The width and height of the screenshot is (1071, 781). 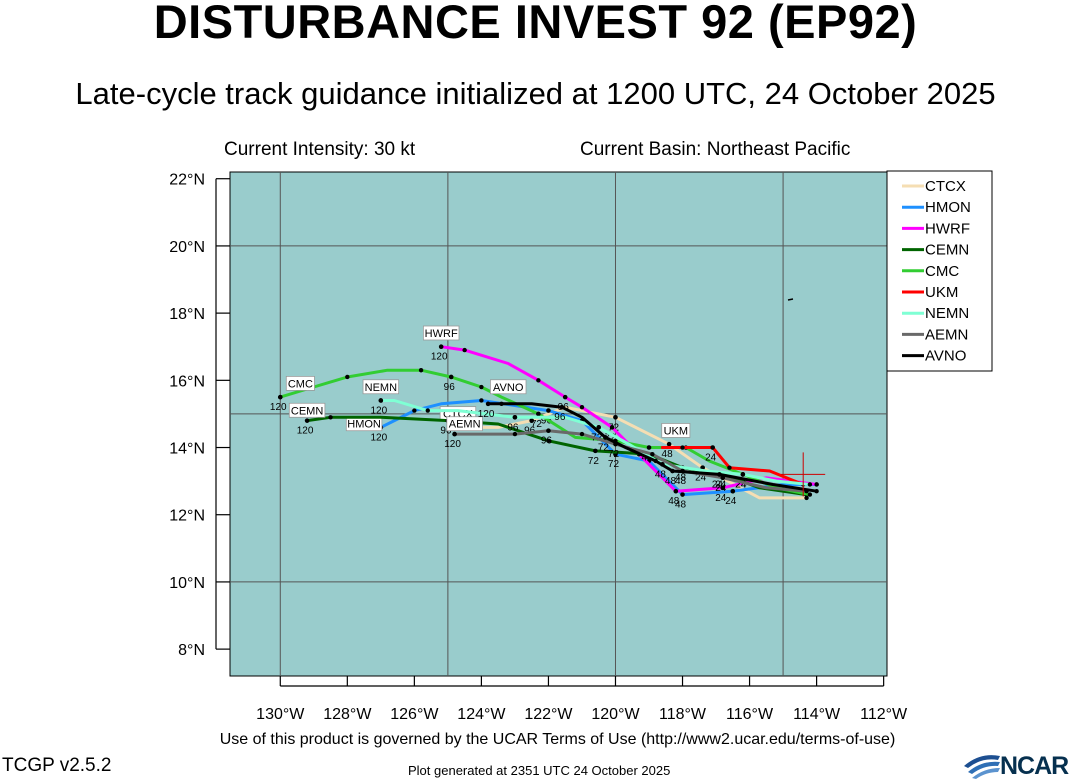 What do you see at coordinates (941, 292) in the screenshot?
I see `legend-label: UKM` at bounding box center [941, 292].